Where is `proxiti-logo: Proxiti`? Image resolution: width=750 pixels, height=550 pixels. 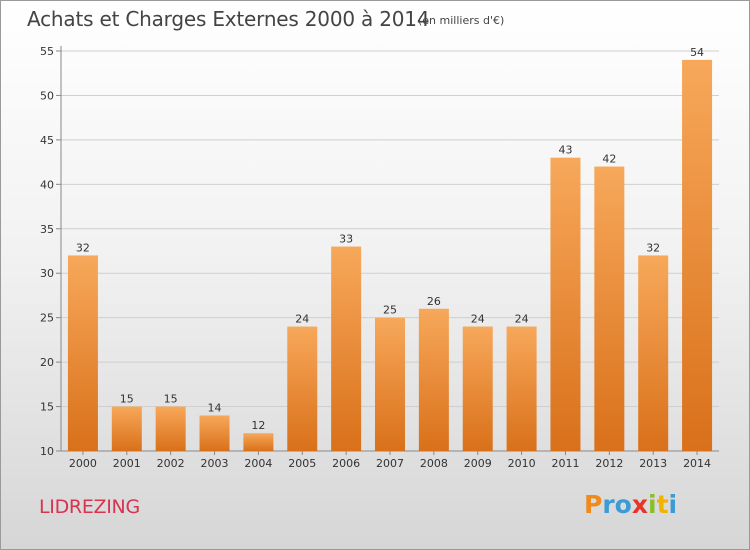 proxiti-logo: Proxiti is located at coordinates (630, 504).